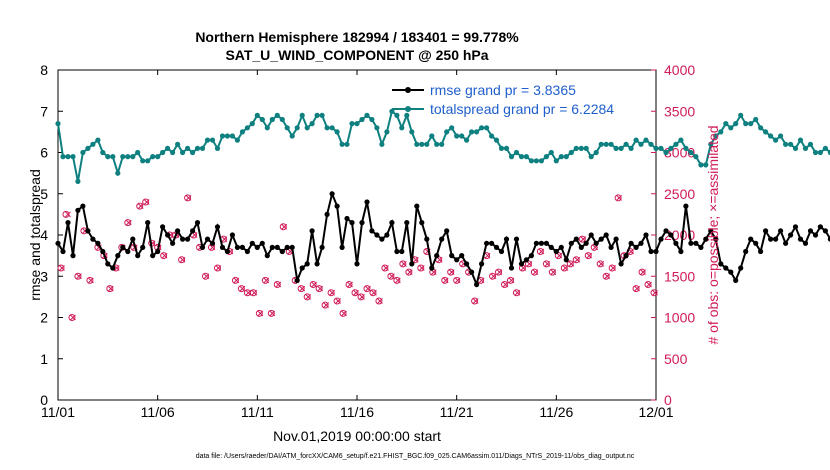  What do you see at coordinates (51, 235) in the screenshot?
I see `left-axis-ticks: 0 1 2 3 4 5 6 7 8` at bounding box center [51, 235].